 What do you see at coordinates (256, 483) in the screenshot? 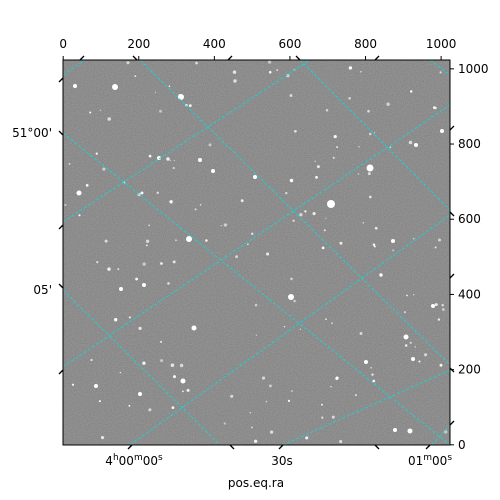
I see `x-axis-title: pos.eq.ra` at bounding box center [256, 483].